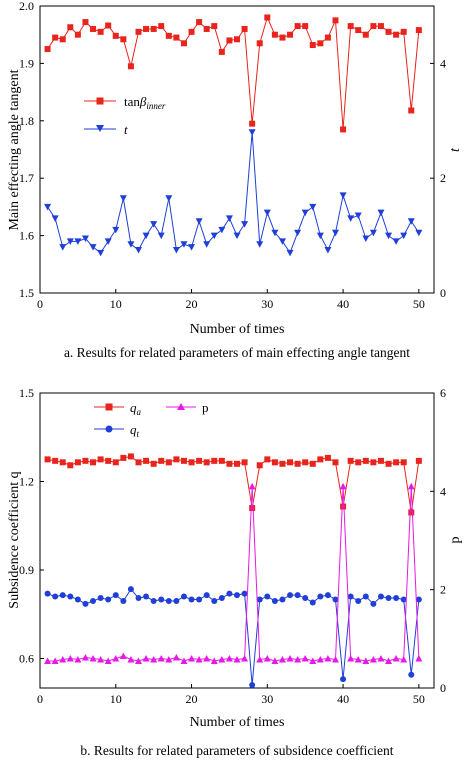 This screenshot has width=474, height=767. What do you see at coordinates (26, 659) in the screenshot?
I see `chart-b-ytick-label-0-6: 0.6` at bounding box center [26, 659].